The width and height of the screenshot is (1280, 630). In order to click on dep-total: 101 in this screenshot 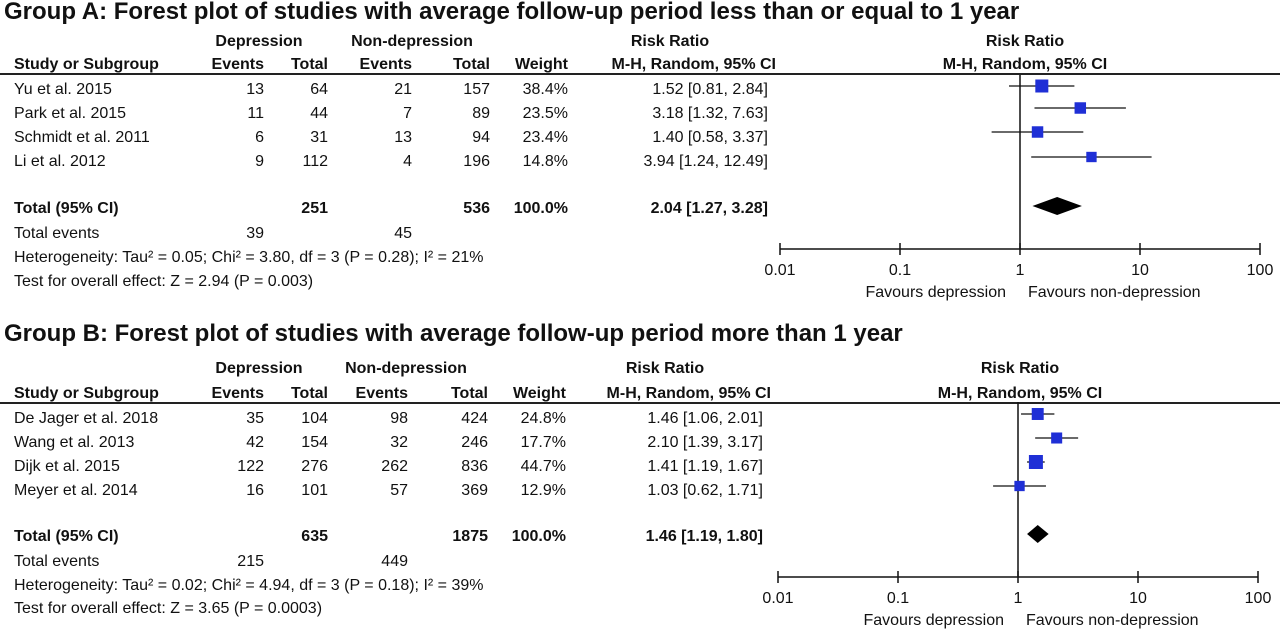, I will do `click(314, 490)`.